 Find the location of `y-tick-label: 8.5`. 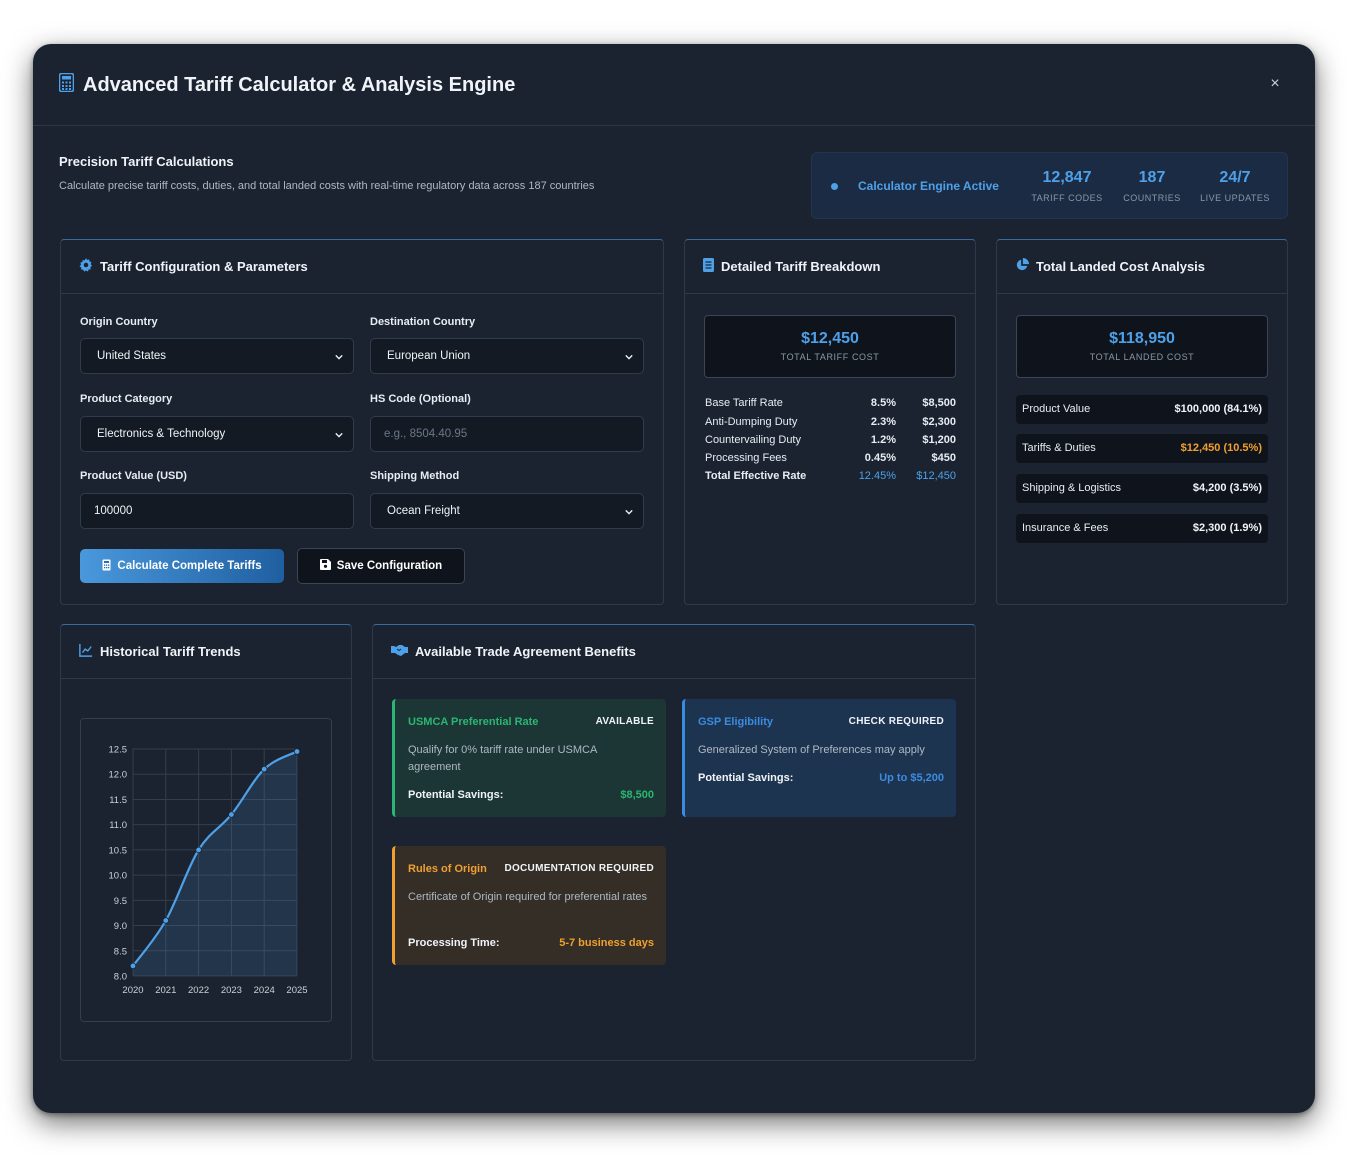

y-tick-label: 8.5 is located at coordinates (120, 951).